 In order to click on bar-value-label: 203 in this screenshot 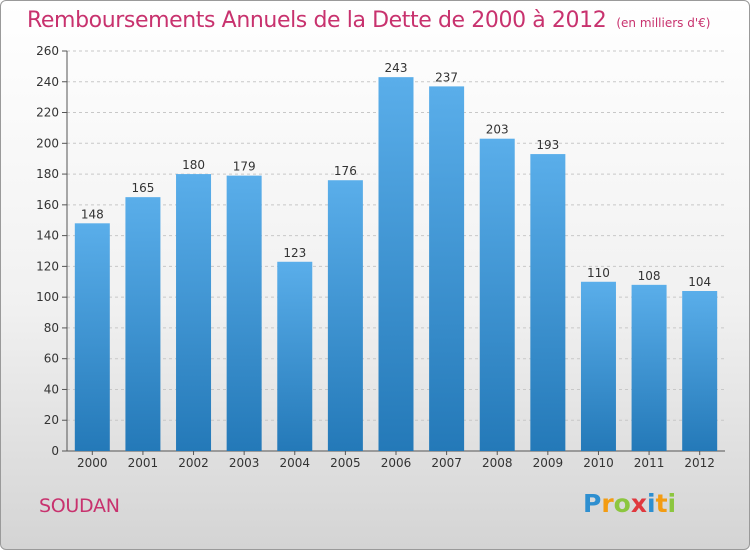, I will do `click(497, 130)`.